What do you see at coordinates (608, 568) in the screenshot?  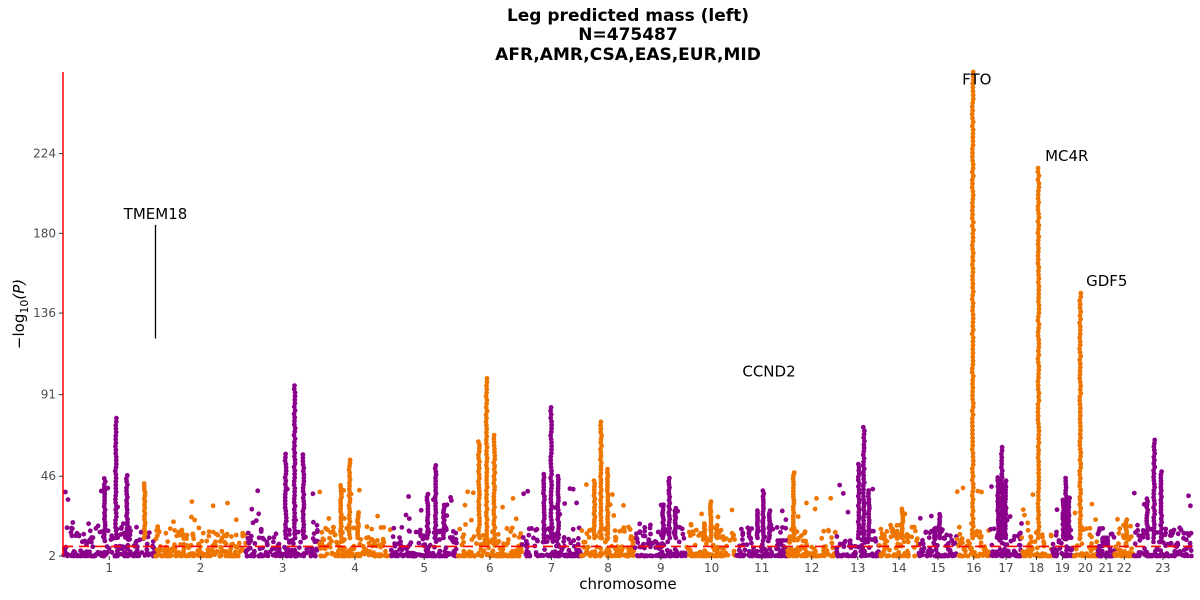 I see `x-tick-label: 8` at bounding box center [608, 568].